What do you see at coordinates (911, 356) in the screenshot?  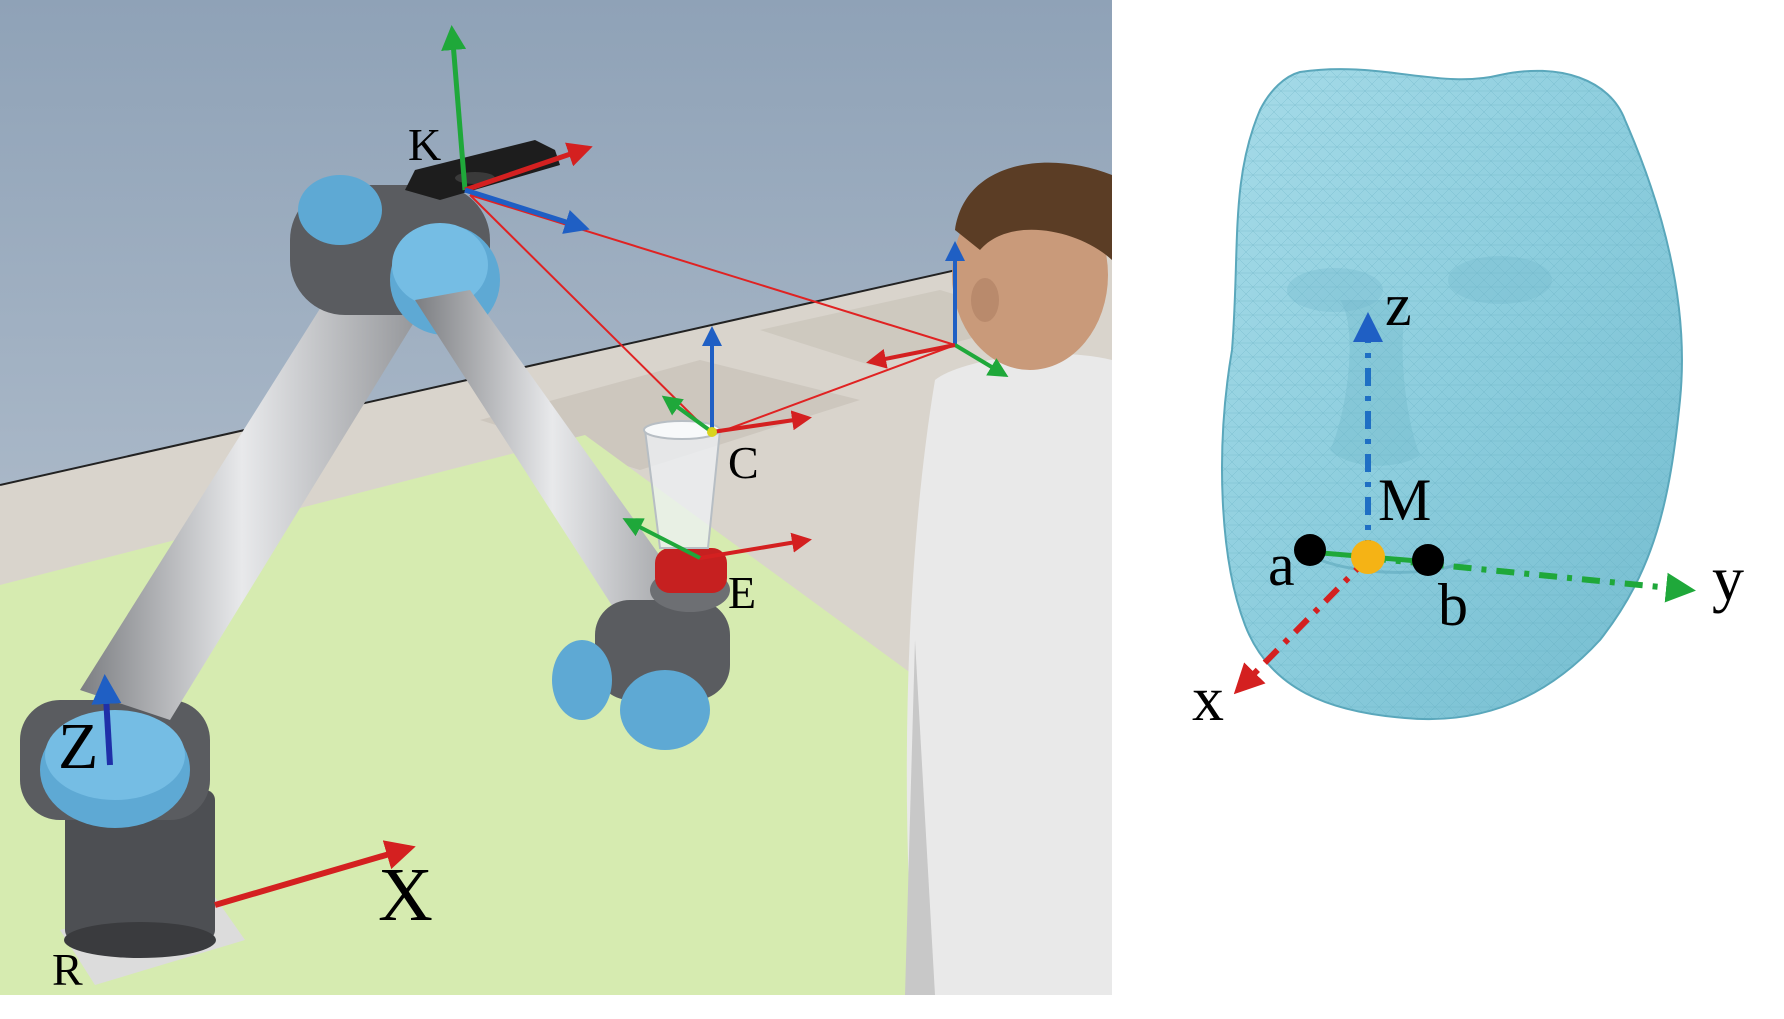 I see `mouth-x-axis-arrow` at bounding box center [911, 356].